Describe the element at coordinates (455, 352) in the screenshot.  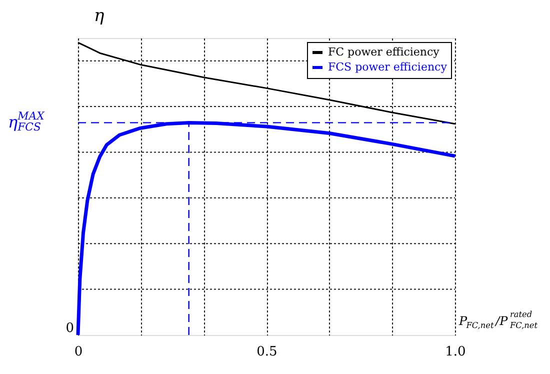
I see `x-tick-label: 1.0` at that location.